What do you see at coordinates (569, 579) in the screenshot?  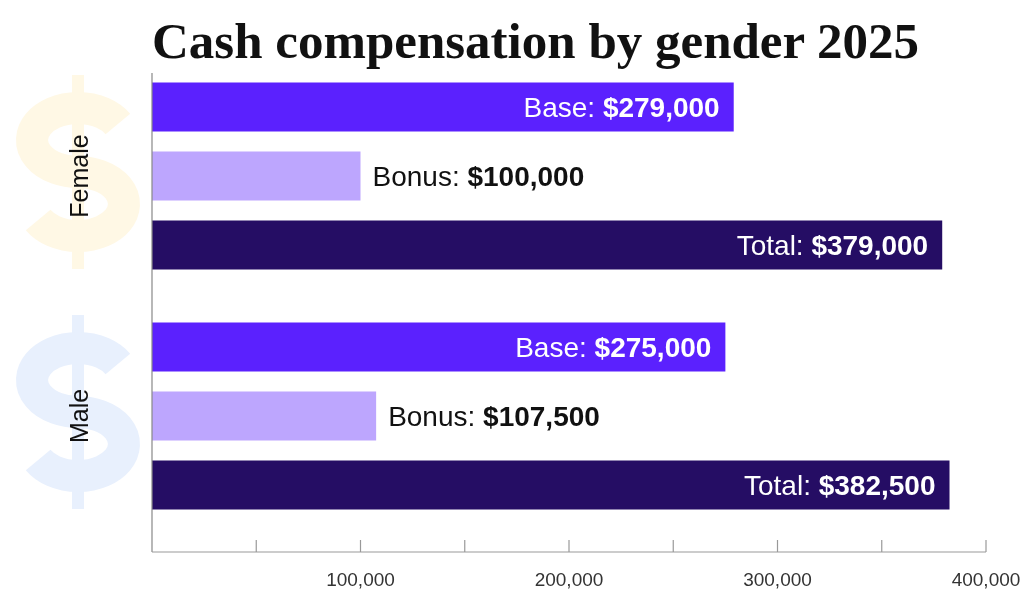 I see `x-tick-label: 200,000` at bounding box center [569, 579].